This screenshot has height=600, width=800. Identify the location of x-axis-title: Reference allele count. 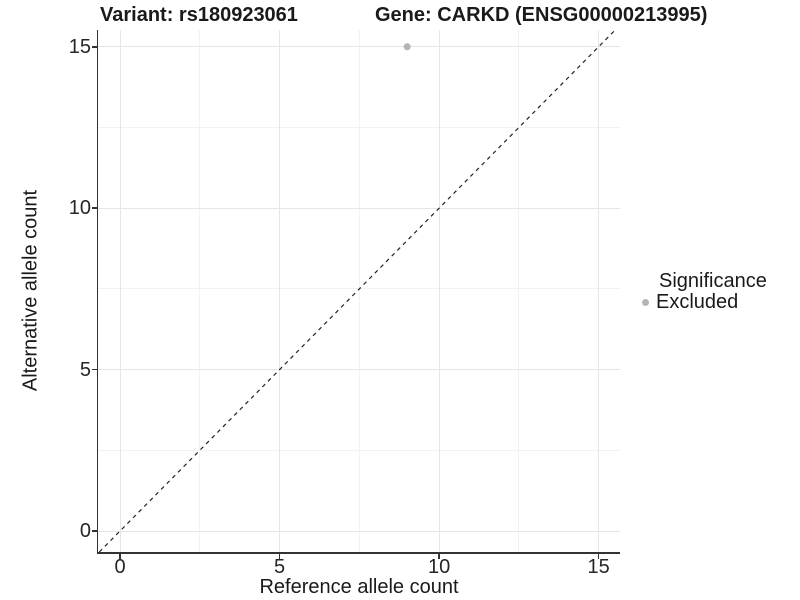
(359, 587).